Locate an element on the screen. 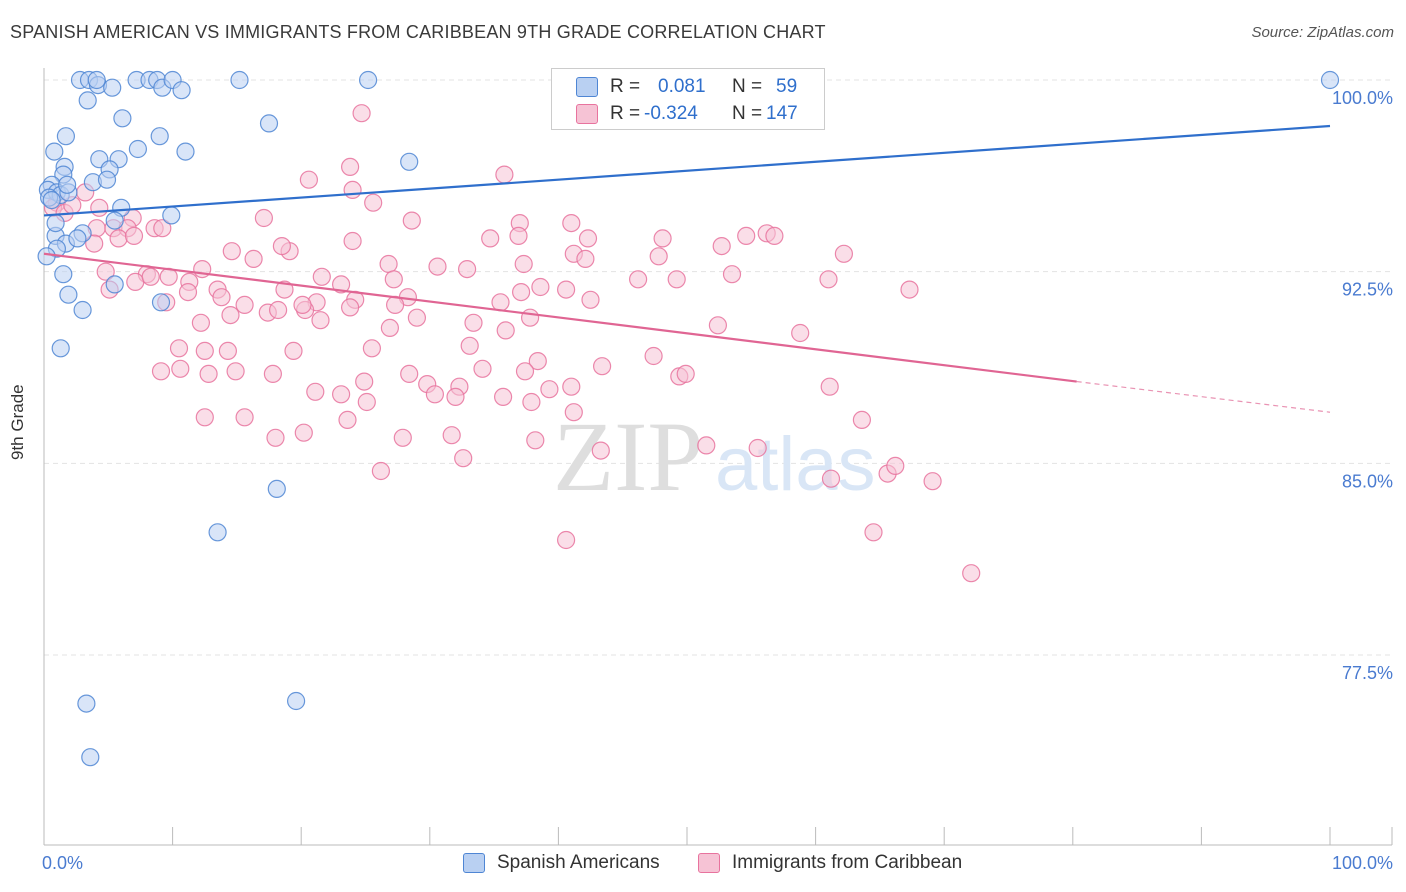 The width and height of the screenshot is (1406, 892). blue-n-value: 59 is located at coordinates (787, 86).